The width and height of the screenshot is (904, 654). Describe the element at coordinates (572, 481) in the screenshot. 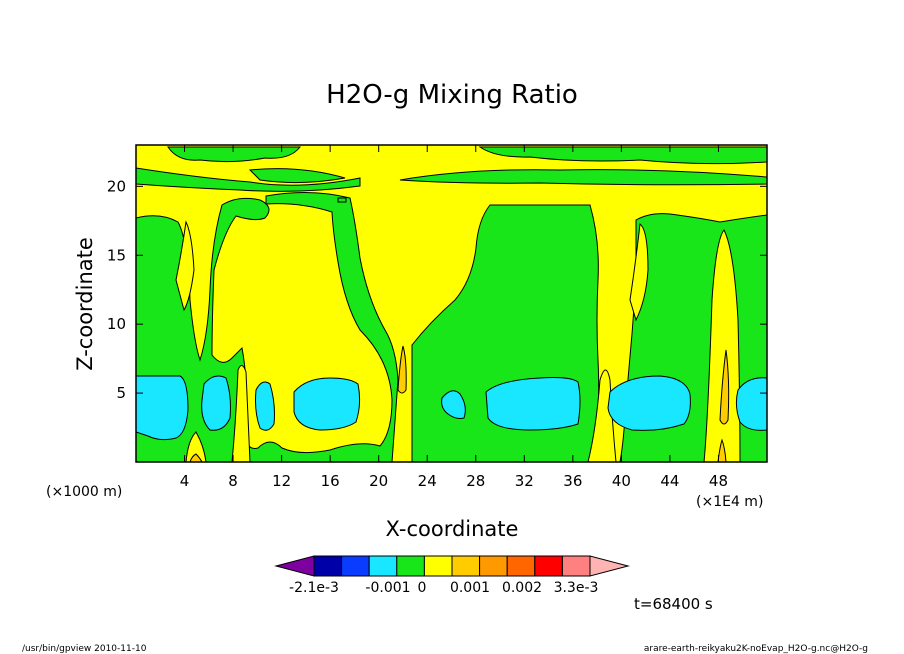

I see `x-tick-label: 36` at that location.